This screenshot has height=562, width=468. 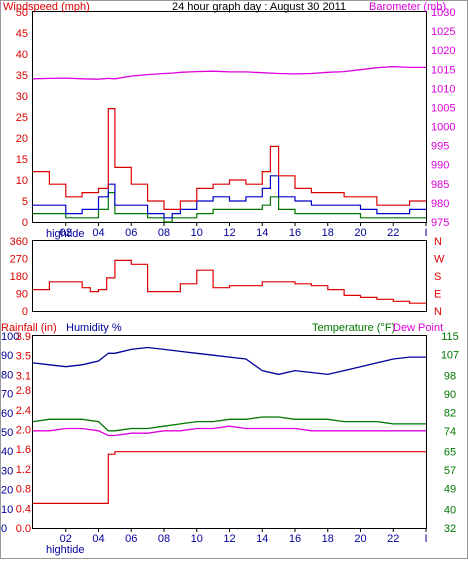 What do you see at coordinates (29, 328) in the screenshot?
I see `rainfall-axis-label: Rainfall (in)` at bounding box center [29, 328].